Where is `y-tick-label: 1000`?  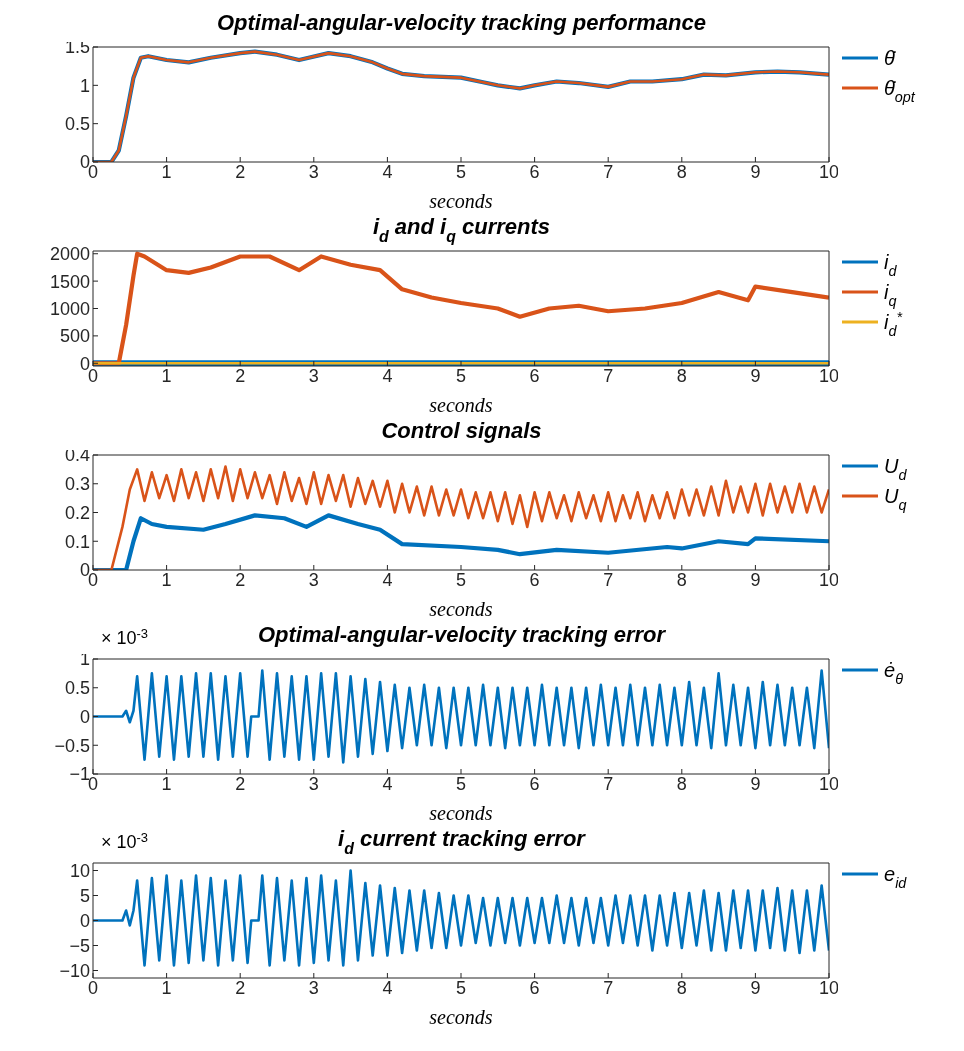 y-tick-label: 1000 is located at coordinates (69, 308).